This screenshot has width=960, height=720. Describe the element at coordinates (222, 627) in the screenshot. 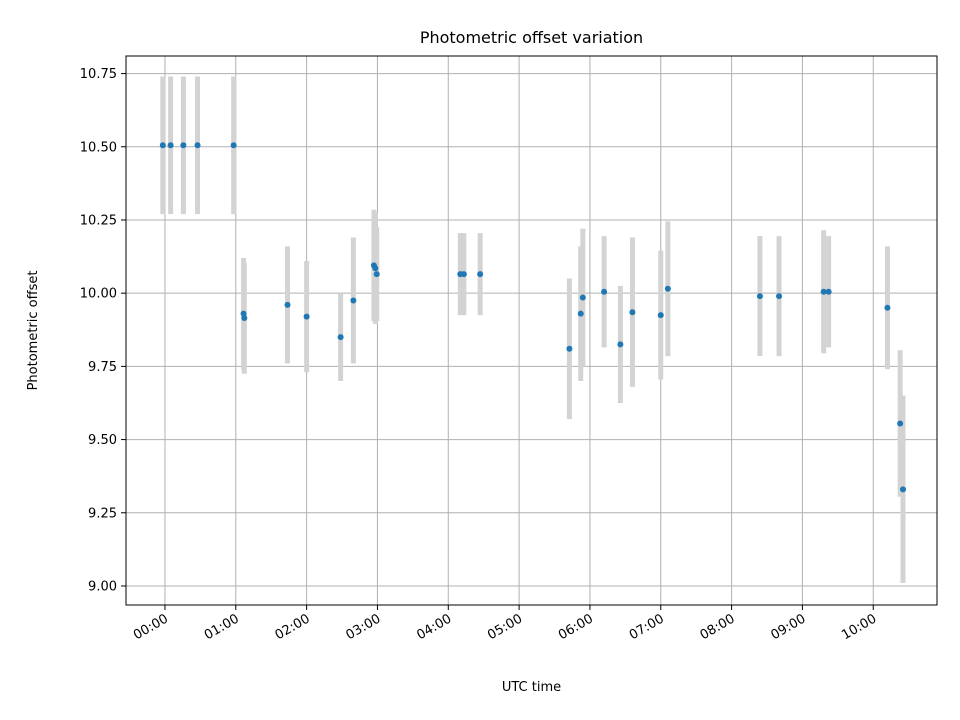

I see `x-tick-label: 01:00` at that location.